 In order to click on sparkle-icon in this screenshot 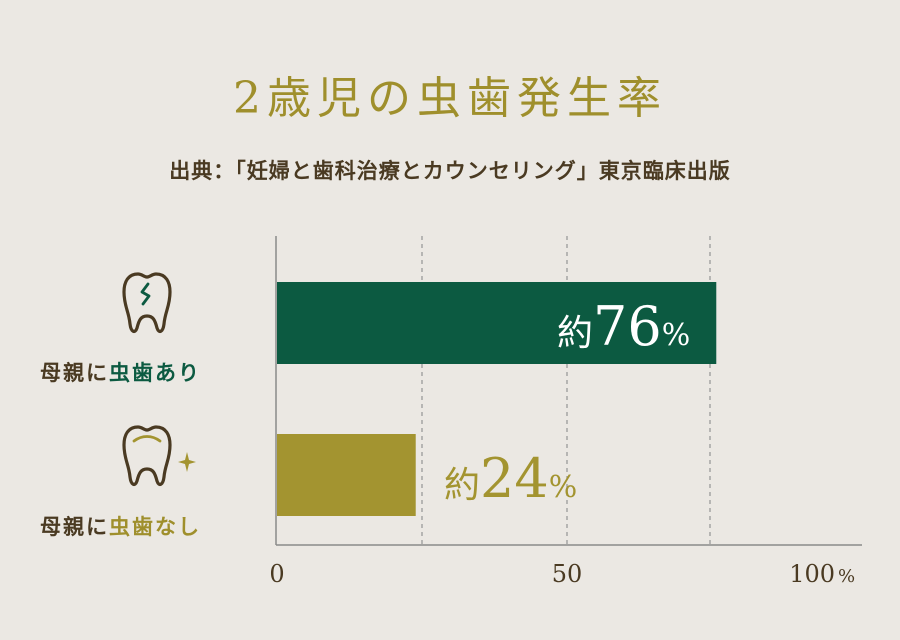, I will do `click(187, 462)`.